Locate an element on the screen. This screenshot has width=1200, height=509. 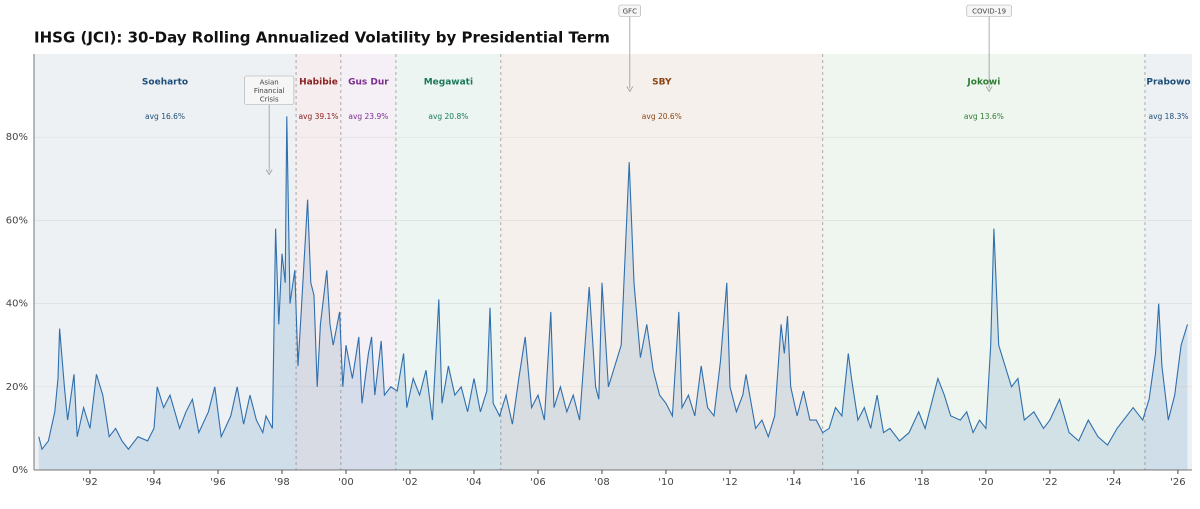
x-tick-label: '96 is located at coordinates (217, 482).